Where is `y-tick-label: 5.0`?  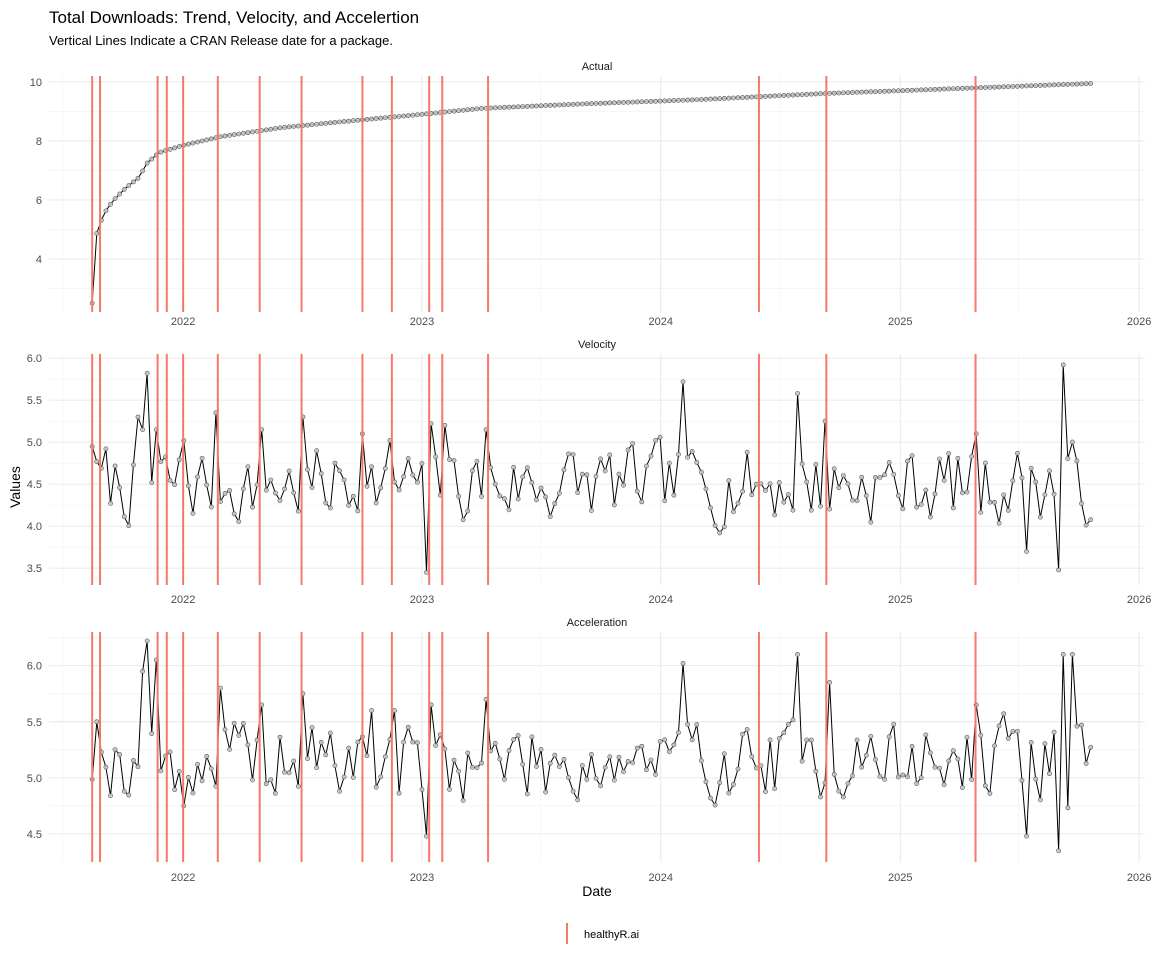 y-tick-label: 5.0 is located at coordinates (34, 443).